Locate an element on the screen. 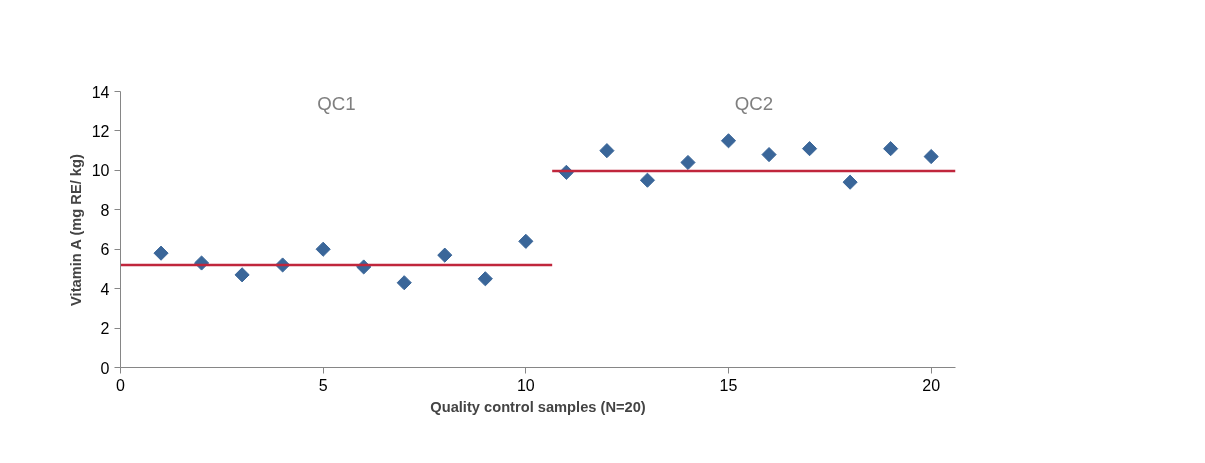  y-tick-label: 6 is located at coordinates (105, 250).